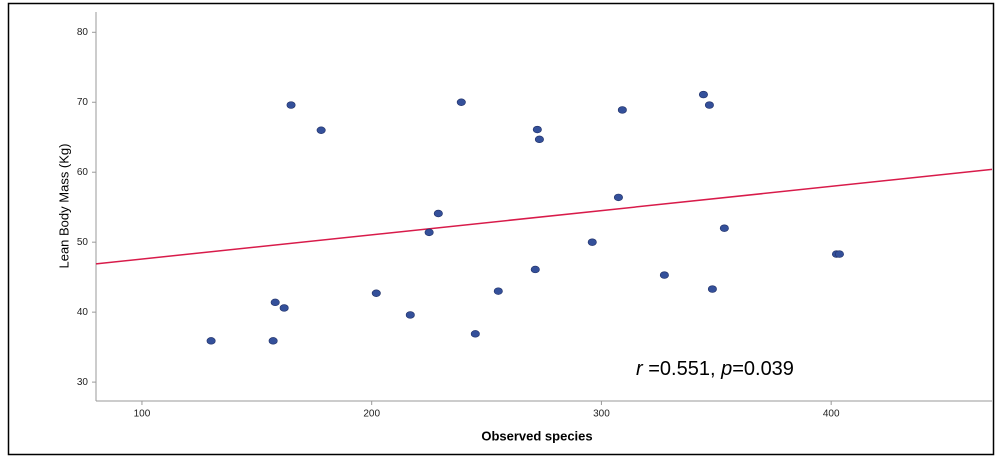 The width and height of the screenshot is (996, 458). What do you see at coordinates (763, 369) in the screenshot?
I see `annotation-part: =0.039` at bounding box center [763, 369].